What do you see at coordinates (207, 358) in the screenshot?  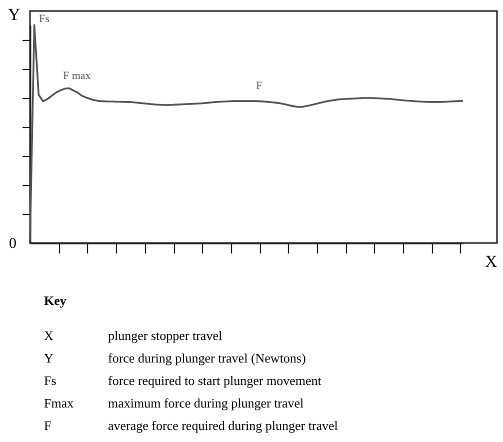 I see `text: force during plunger travel (Newtons)` at bounding box center [207, 358].